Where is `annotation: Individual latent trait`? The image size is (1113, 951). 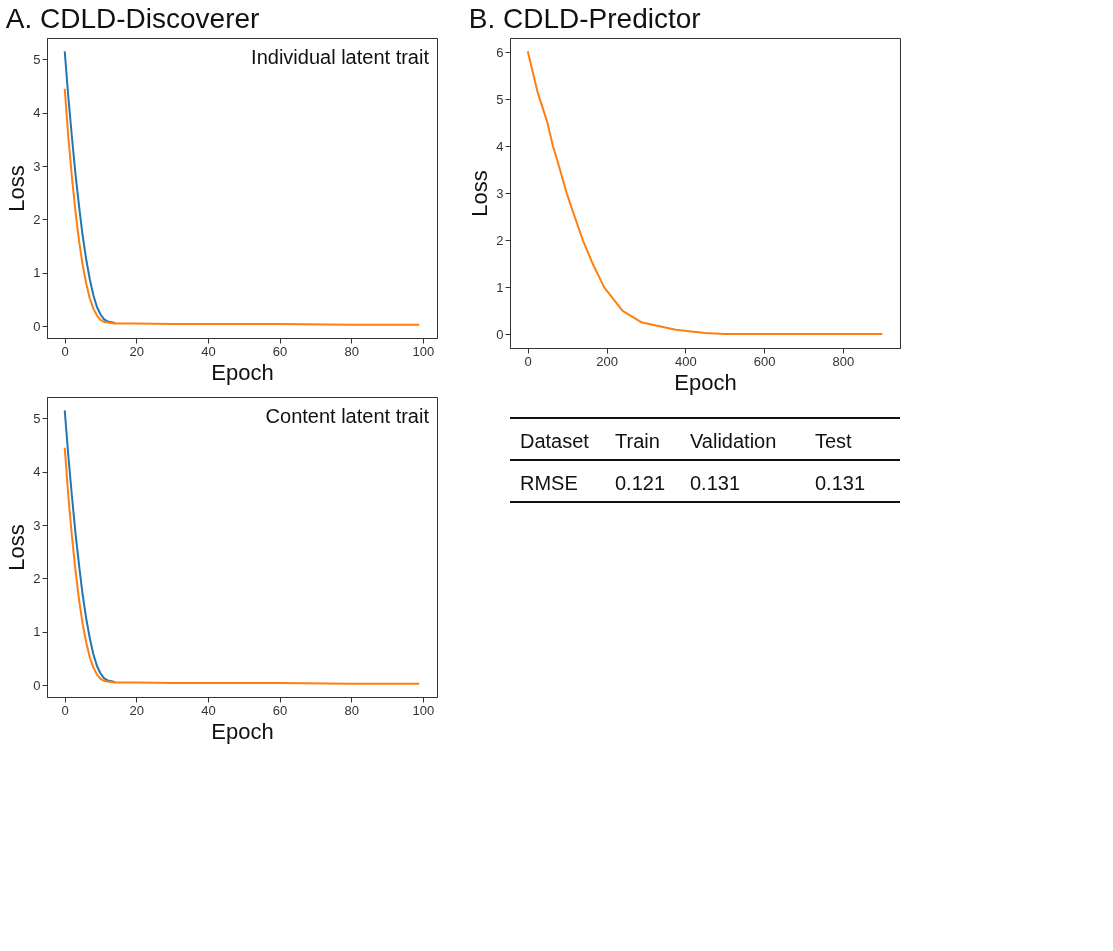 annotation: Individual latent trait is located at coordinates (340, 57).